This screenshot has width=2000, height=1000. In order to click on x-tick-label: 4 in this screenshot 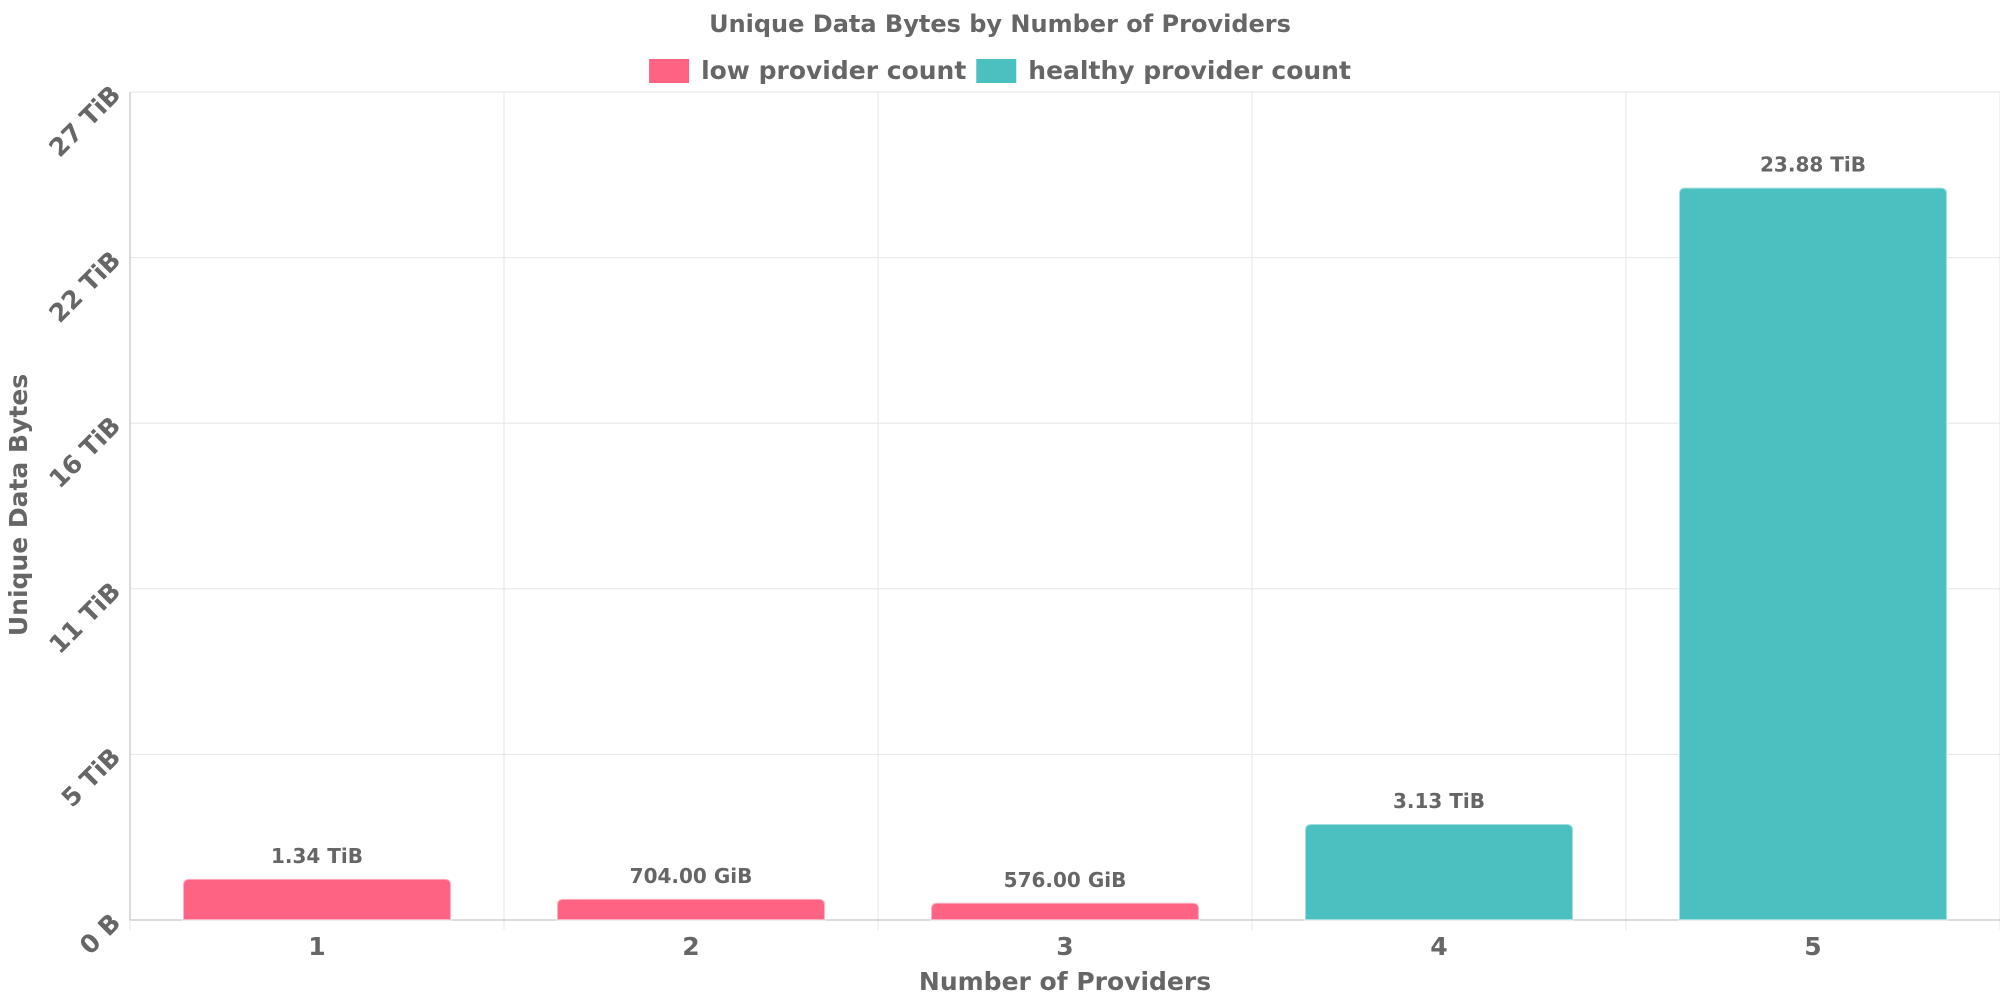, I will do `click(1438, 946)`.